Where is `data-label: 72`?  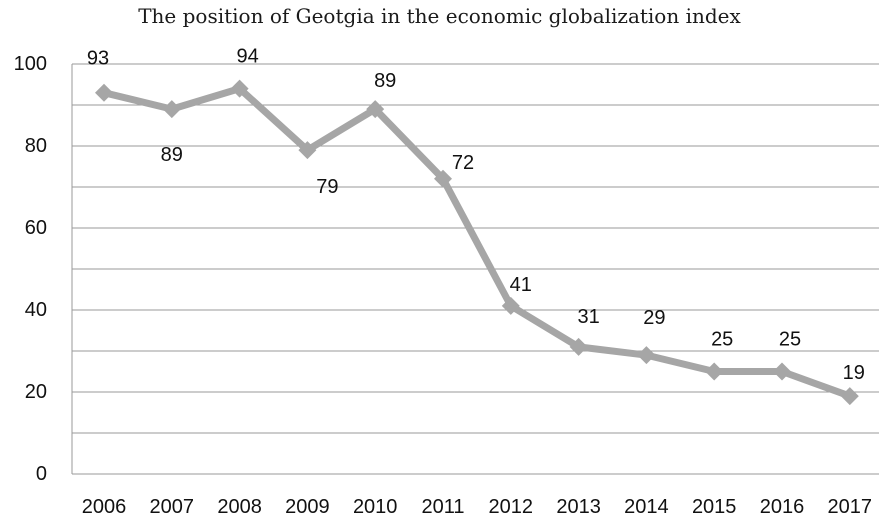
data-label: 72 is located at coordinates (463, 163).